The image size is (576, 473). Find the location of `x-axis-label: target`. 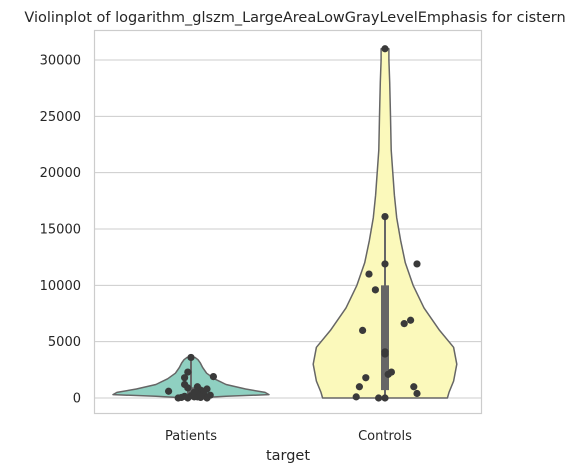

x-axis-label: target is located at coordinates (288, 456).